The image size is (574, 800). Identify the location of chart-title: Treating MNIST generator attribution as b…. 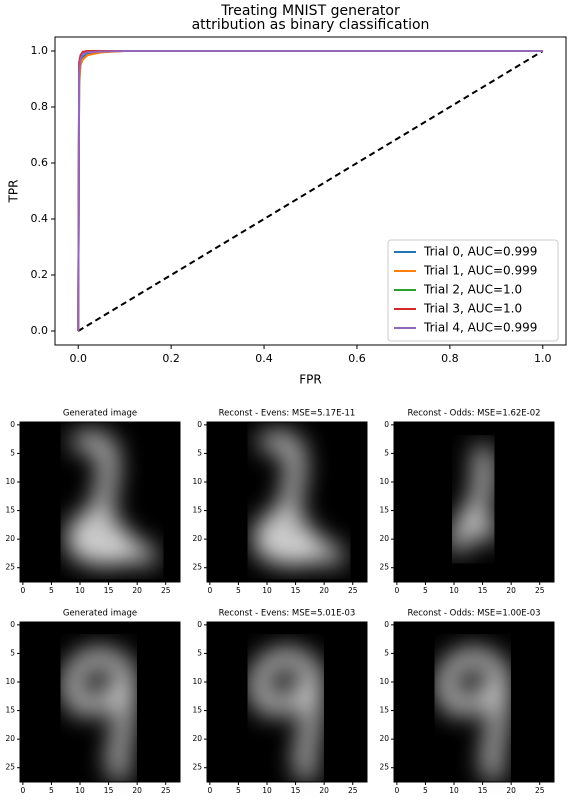
(311, 18).